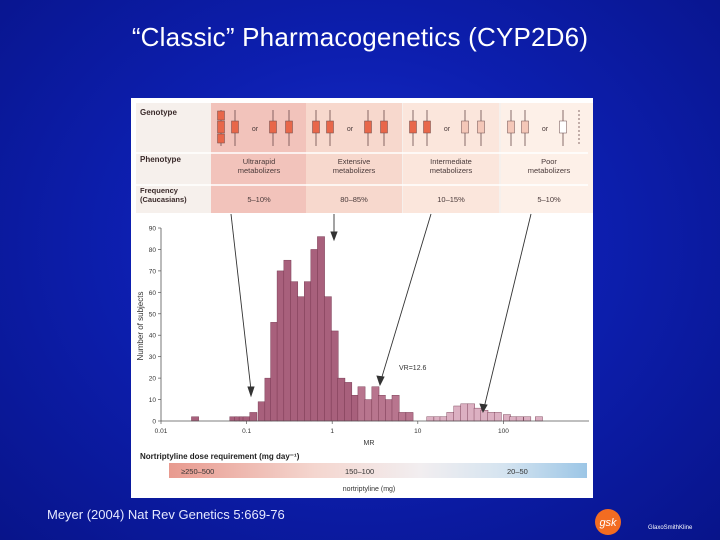 Image resolution: width=720 pixels, height=540 pixels. What do you see at coordinates (246, 431) in the screenshot?
I see `x-tick-label: 0.1` at bounding box center [246, 431].